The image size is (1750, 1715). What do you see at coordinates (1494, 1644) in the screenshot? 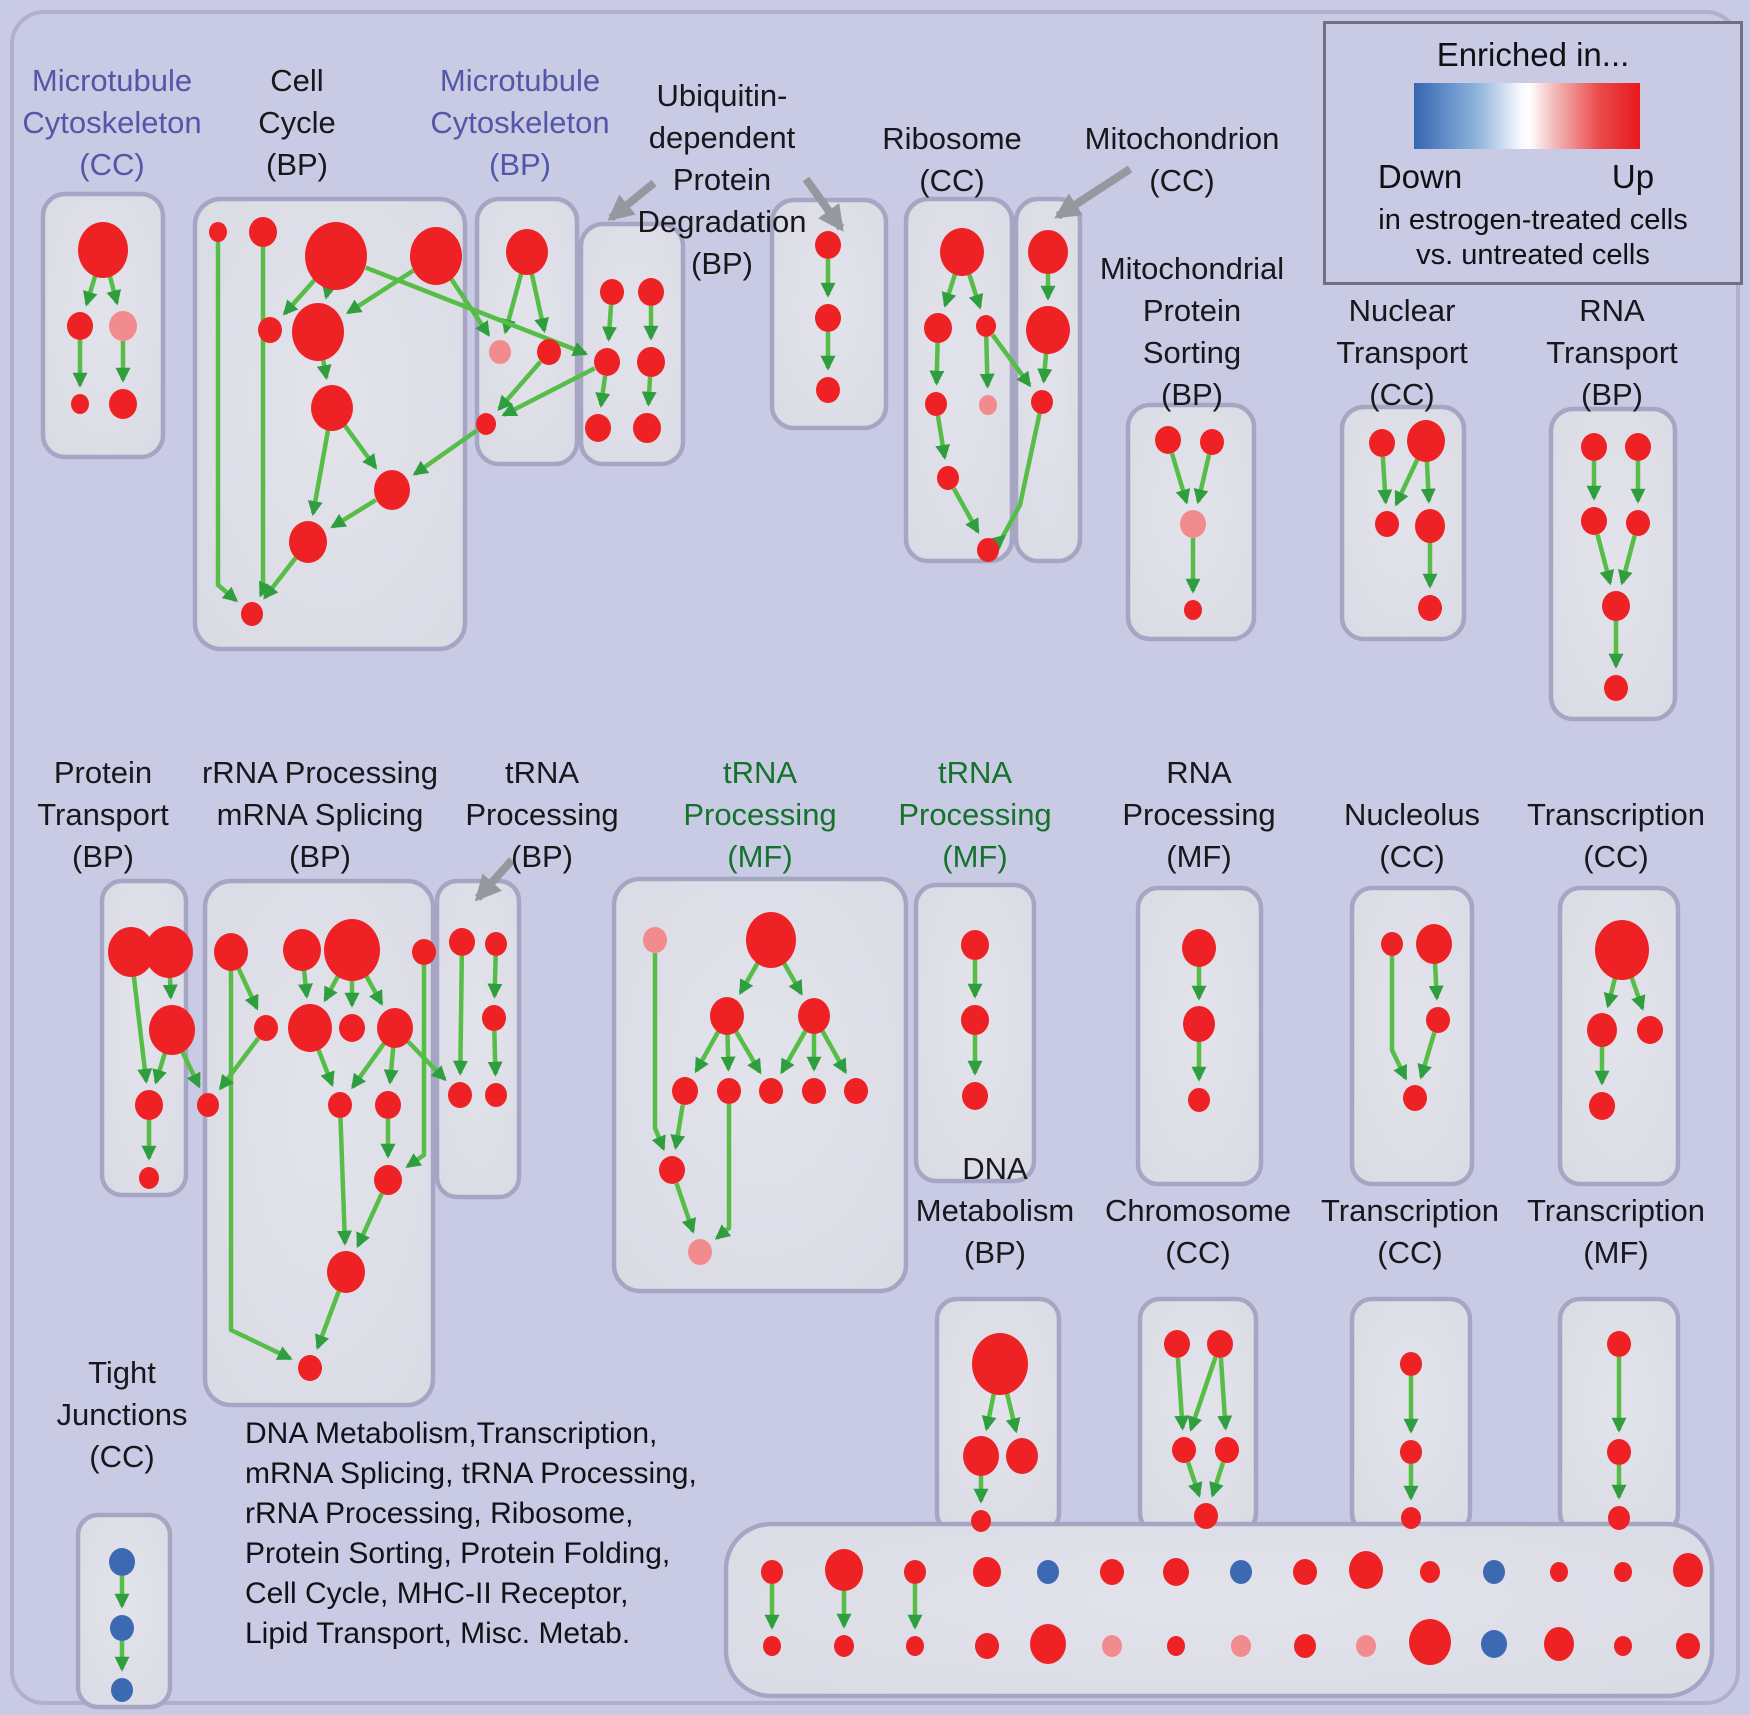
I see `gene-node-wb12` at bounding box center [1494, 1644].